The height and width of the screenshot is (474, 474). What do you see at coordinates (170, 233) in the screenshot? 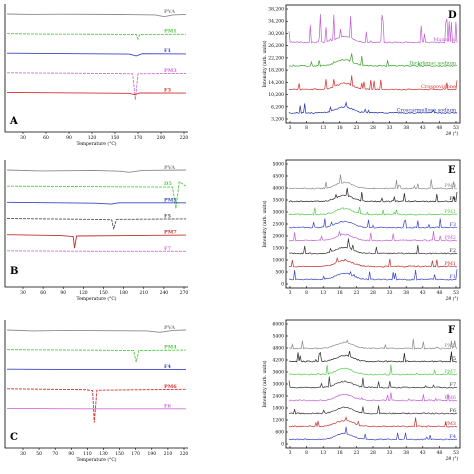
I see `series-label: PM7` at bounding box center [170, 233].